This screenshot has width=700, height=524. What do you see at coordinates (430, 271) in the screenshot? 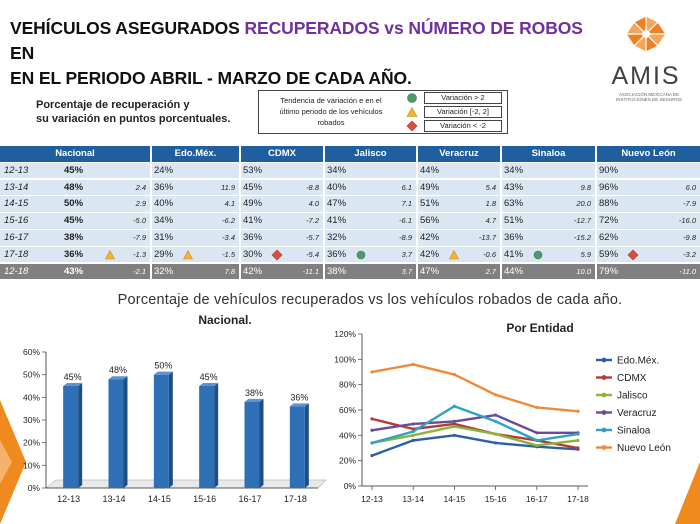
I see `percentage-value: 47%` at bounding box center [430, 271].